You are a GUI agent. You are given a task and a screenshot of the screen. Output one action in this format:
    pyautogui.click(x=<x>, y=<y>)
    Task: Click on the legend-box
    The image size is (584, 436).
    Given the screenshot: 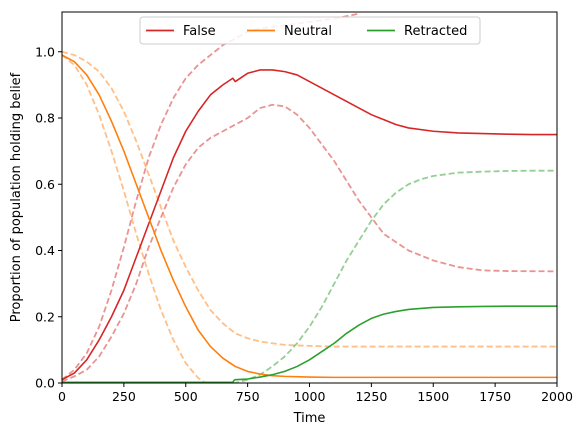 What is the action you would take?
    pyautogui.click(x=310, y=30)
    